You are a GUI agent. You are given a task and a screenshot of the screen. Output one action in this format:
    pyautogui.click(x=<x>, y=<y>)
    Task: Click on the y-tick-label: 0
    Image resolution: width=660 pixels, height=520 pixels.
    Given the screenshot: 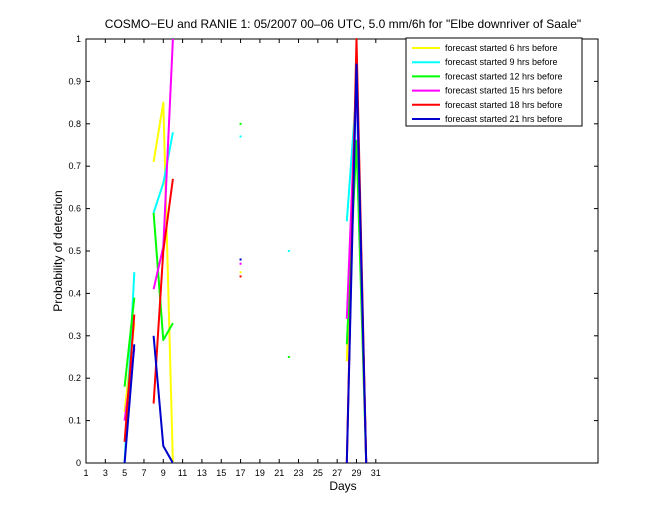 What is the action you would take?
    pyautogui.click(x=78, y=463)
    